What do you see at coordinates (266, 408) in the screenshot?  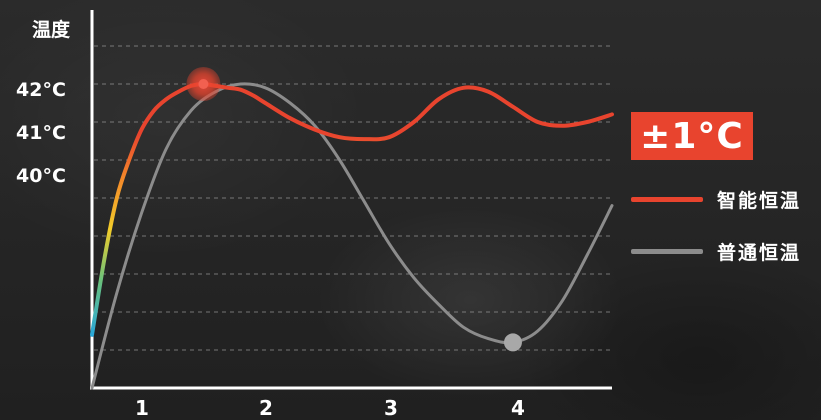 I see `x-tick-label-2: 2` at bounding box center [266, 408].